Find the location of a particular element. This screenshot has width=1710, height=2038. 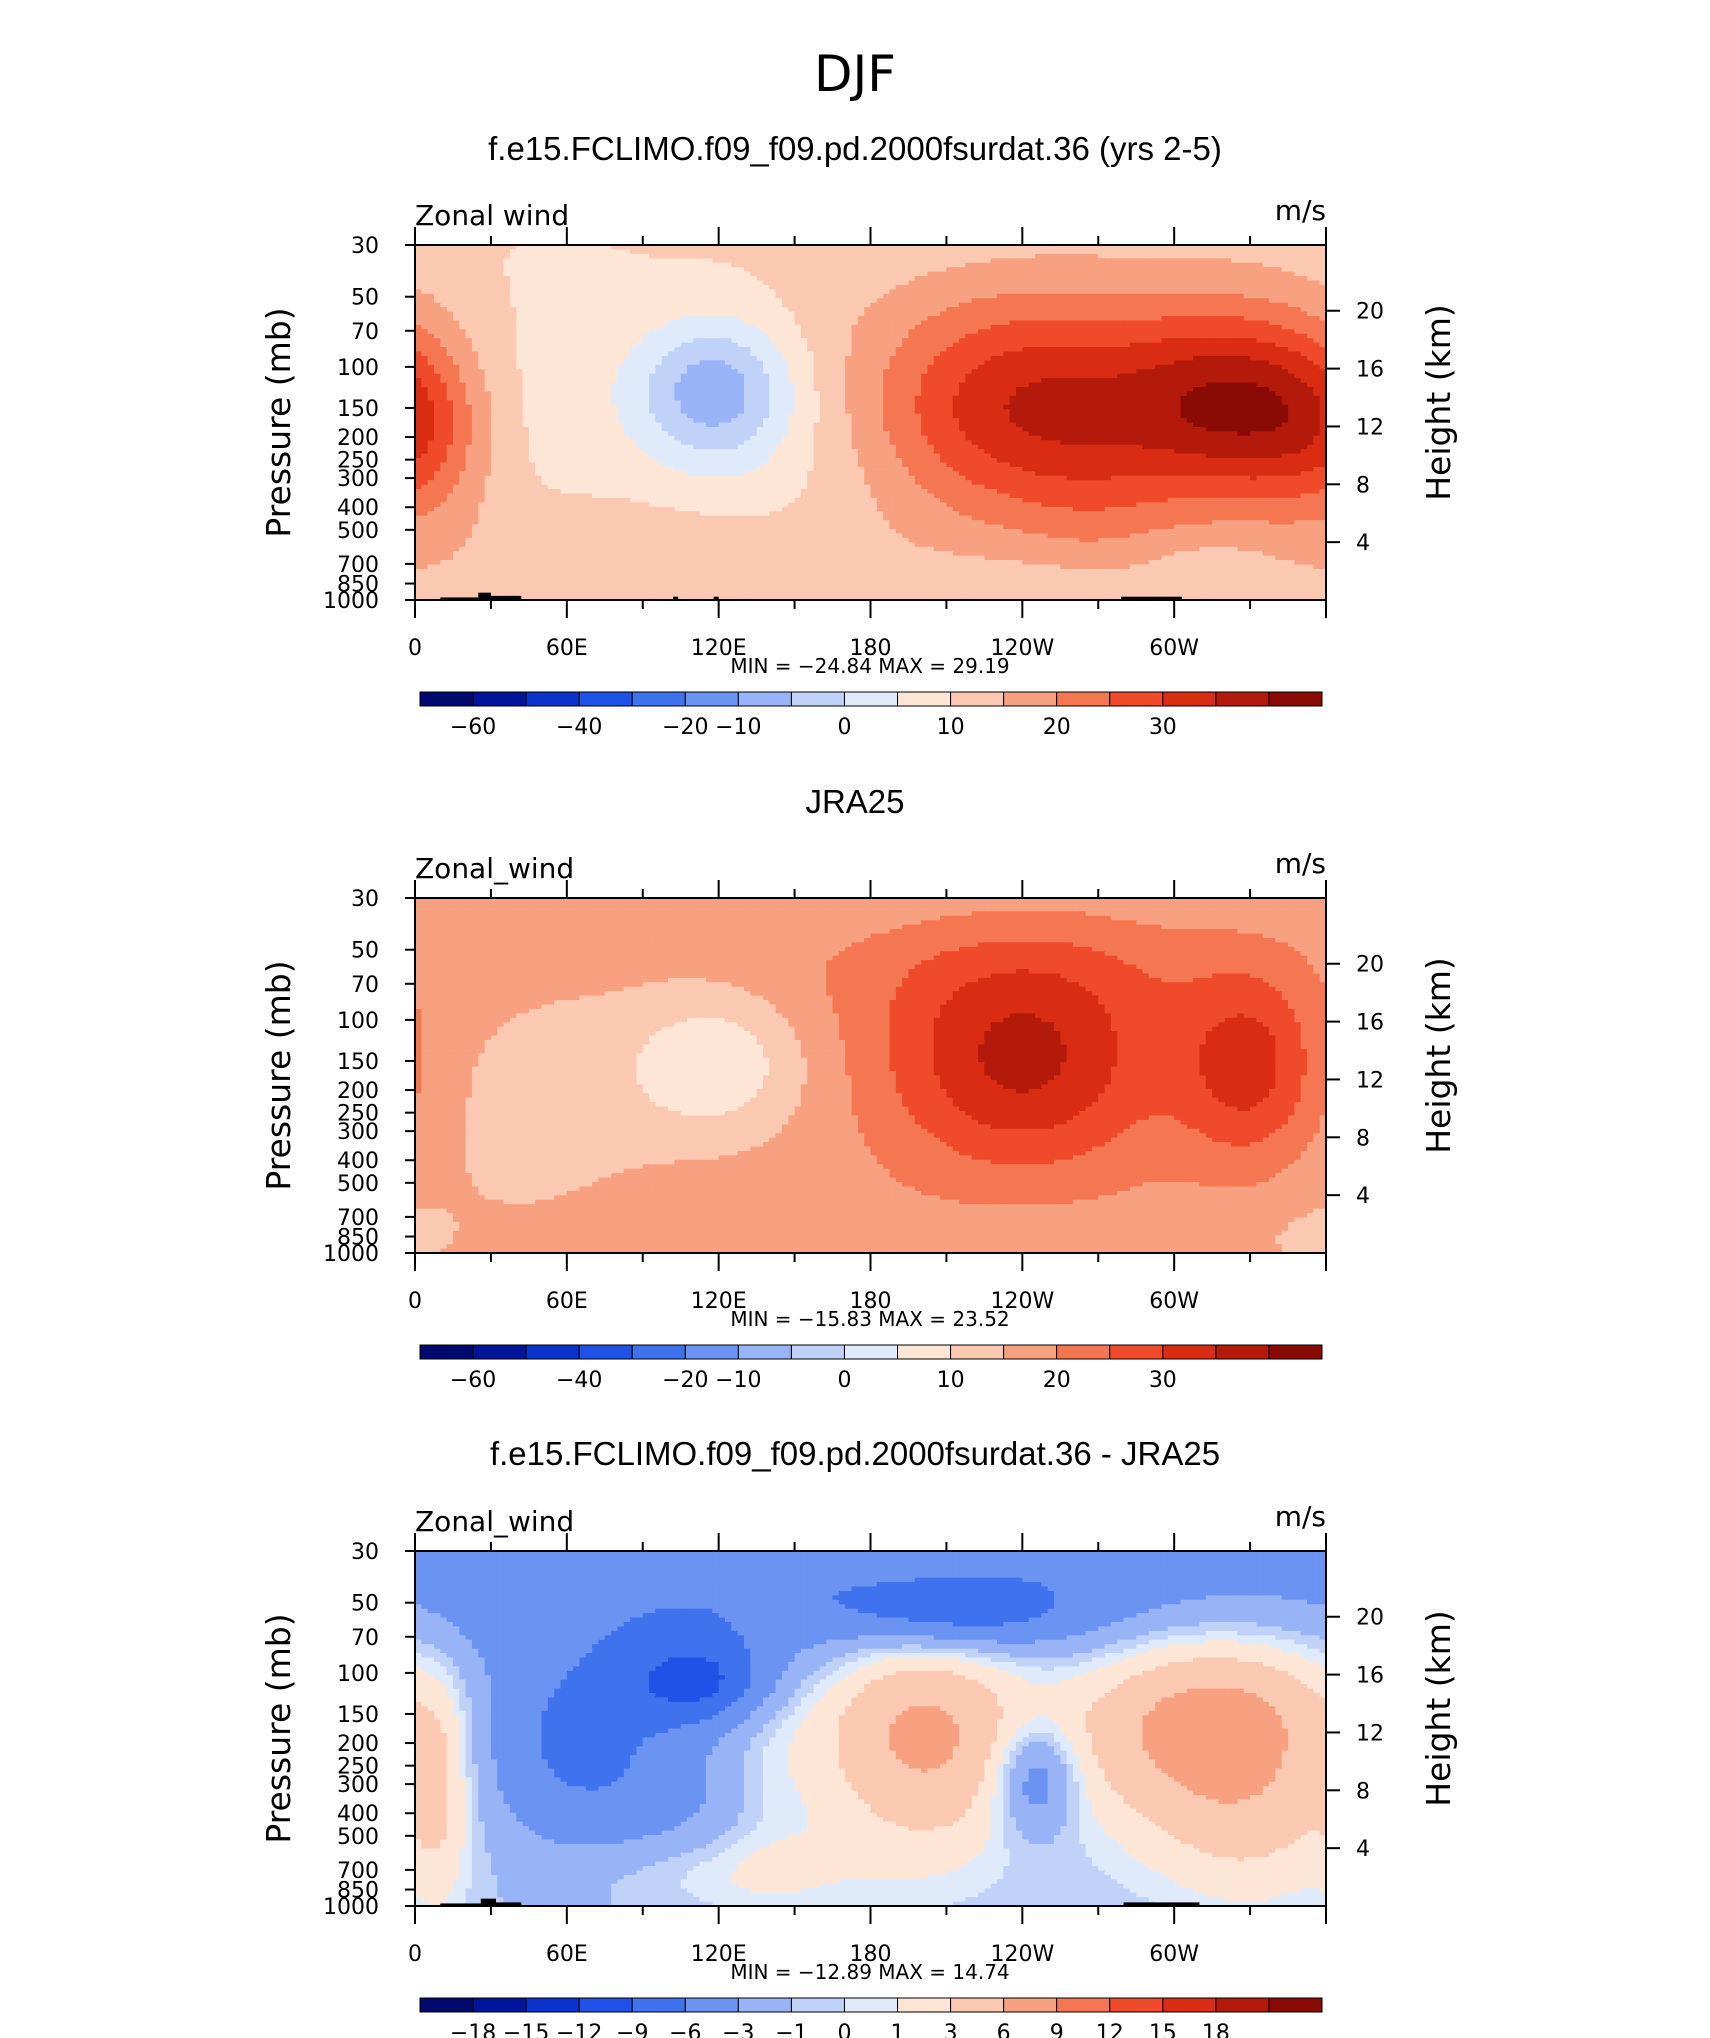

height-tick-label: 16 is located at coordinates (1370, 1676).